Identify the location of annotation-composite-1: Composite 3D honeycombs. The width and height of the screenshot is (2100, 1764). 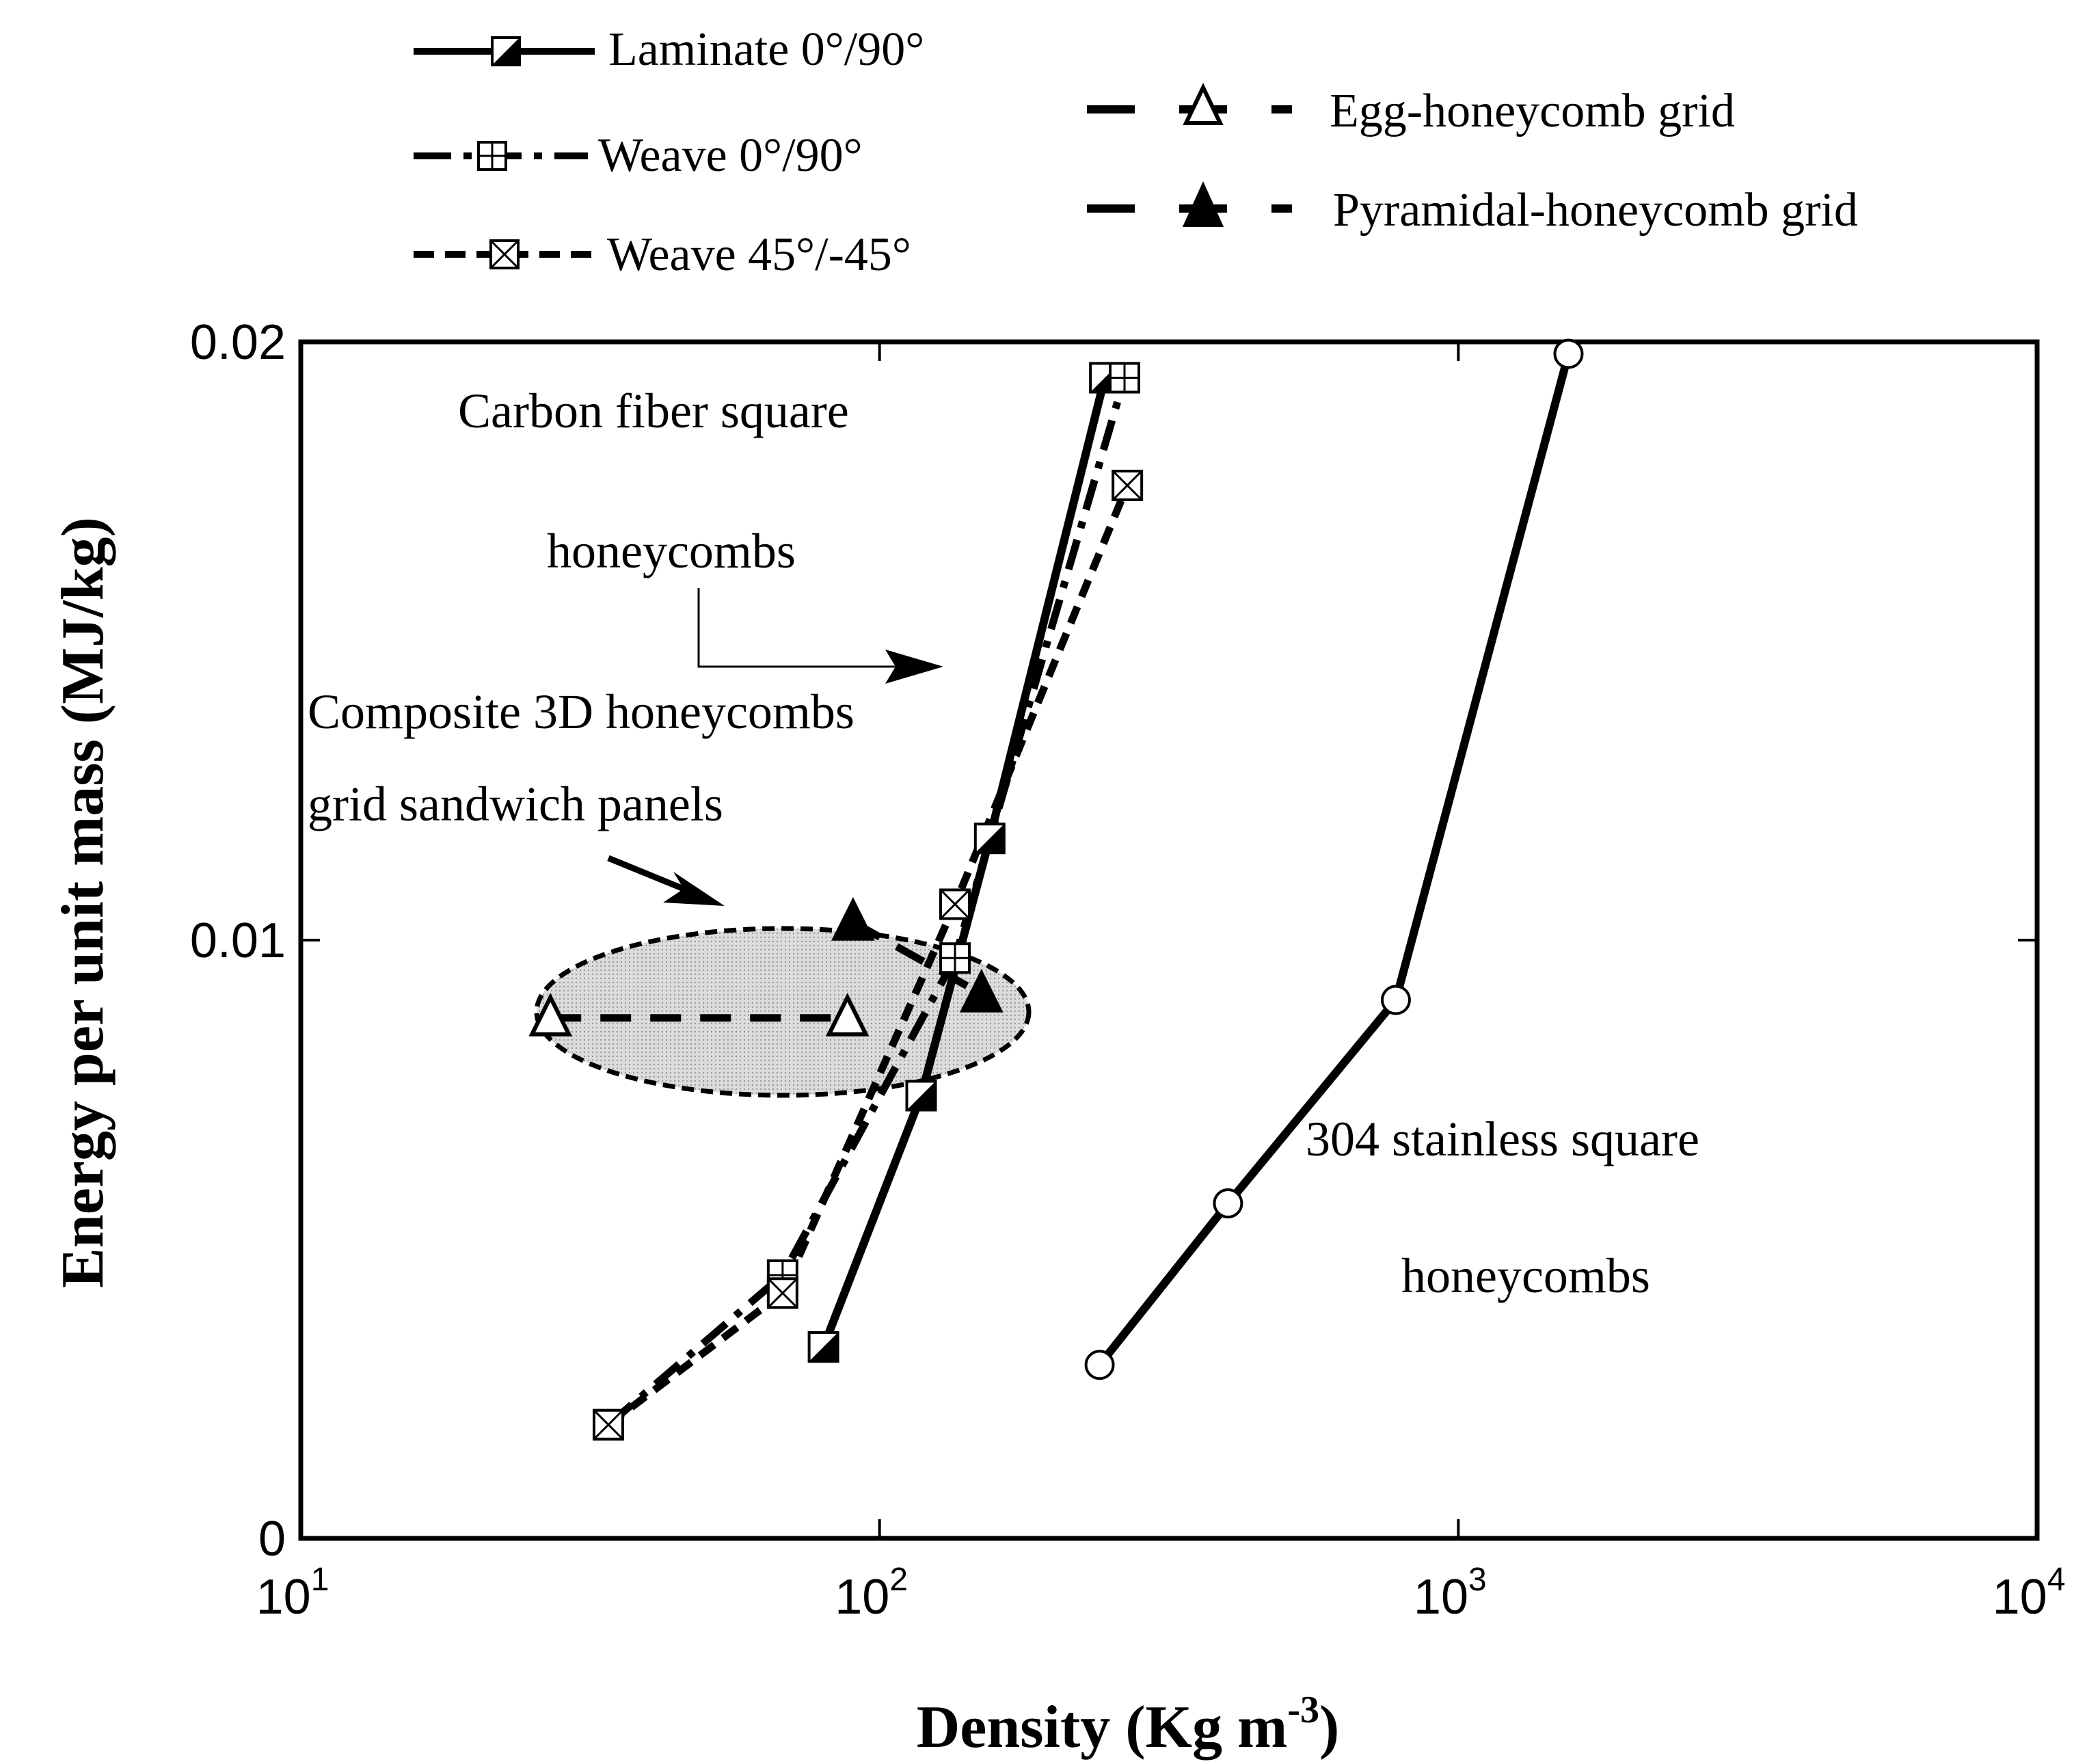
(581, 711).